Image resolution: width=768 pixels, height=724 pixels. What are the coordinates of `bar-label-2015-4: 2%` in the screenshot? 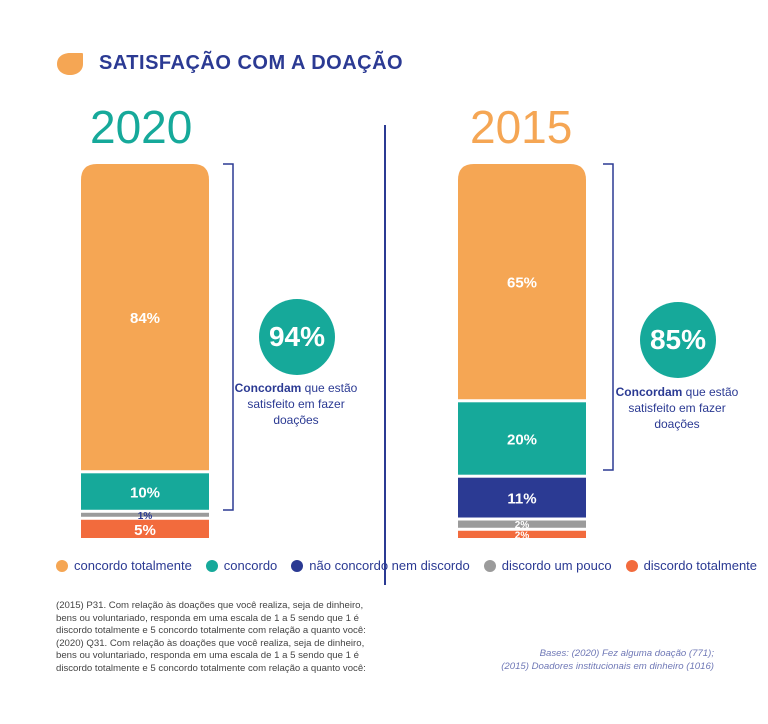 It's located at (522, 525).